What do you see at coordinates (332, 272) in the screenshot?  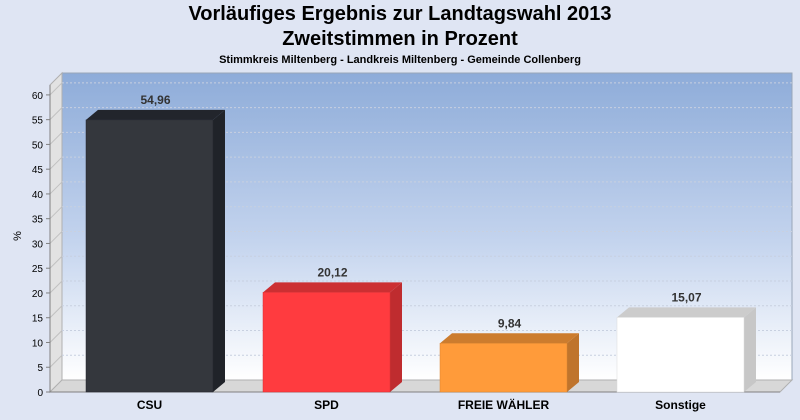 I see `data-label: 20,12` at bounding box center [332, 272].